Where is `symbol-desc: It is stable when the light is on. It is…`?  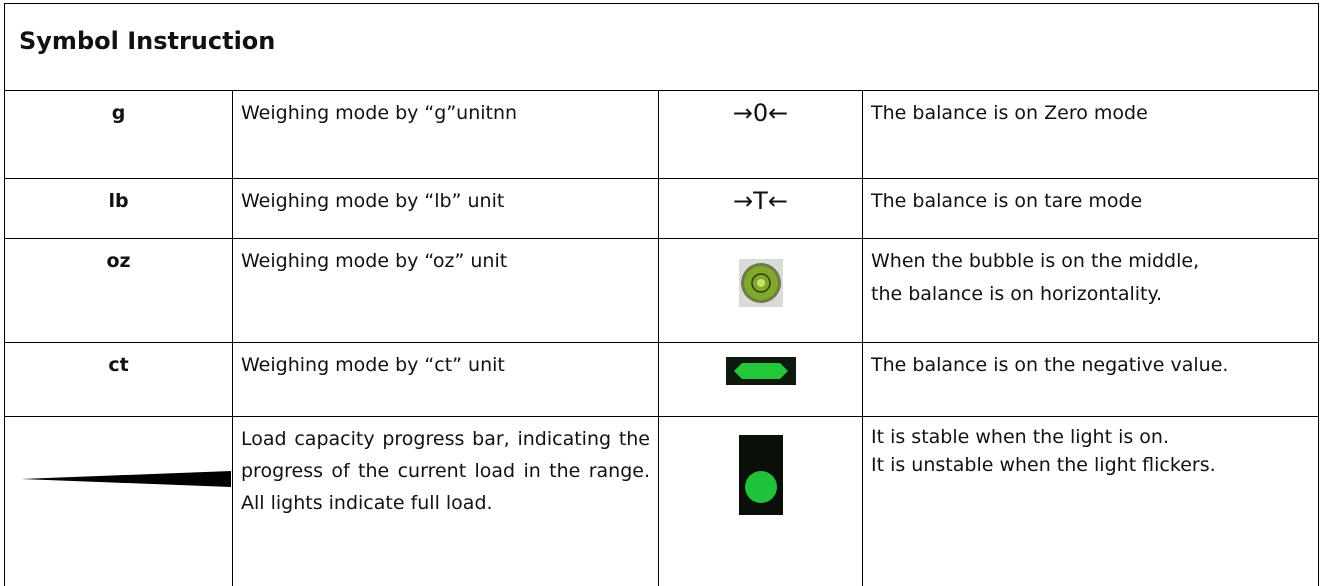 symbol-desc: It is stable when the light is on. It is… is located at coordinates (1091, 501).